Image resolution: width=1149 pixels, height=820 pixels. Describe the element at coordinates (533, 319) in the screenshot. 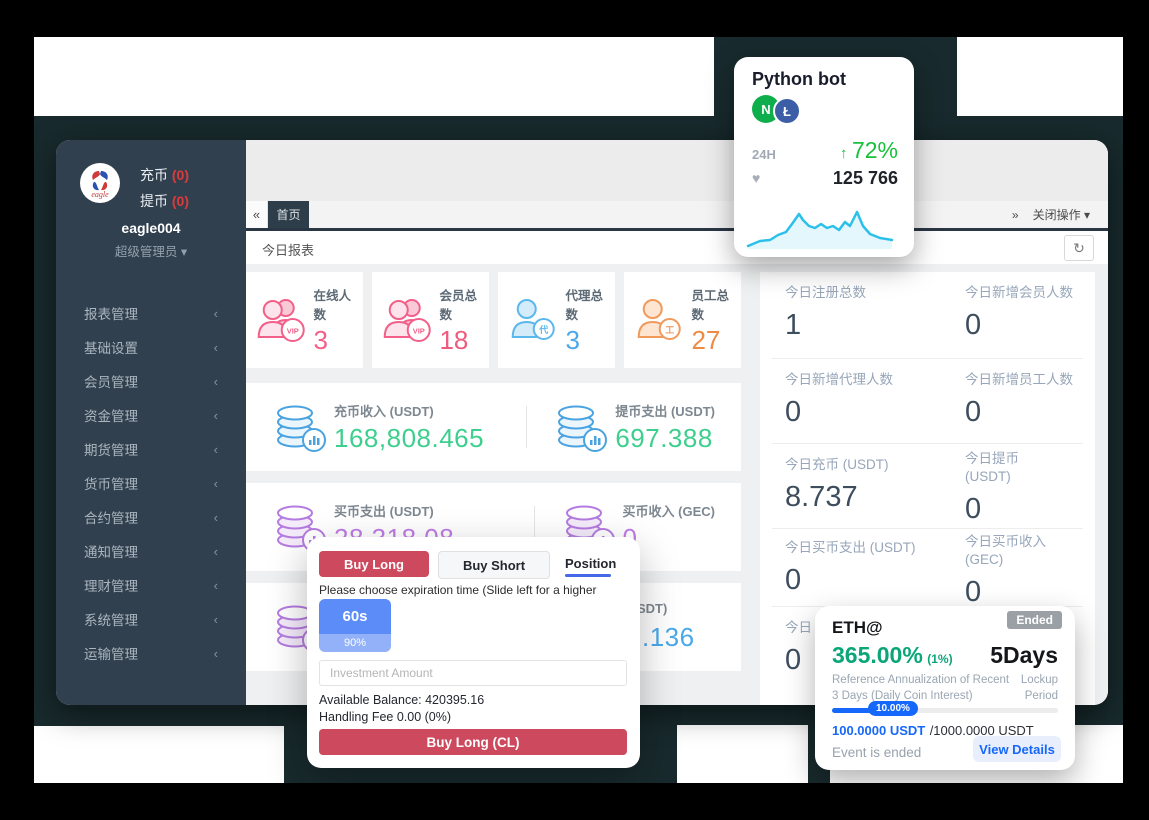

I see `agent-user-icon: 代` at that location.